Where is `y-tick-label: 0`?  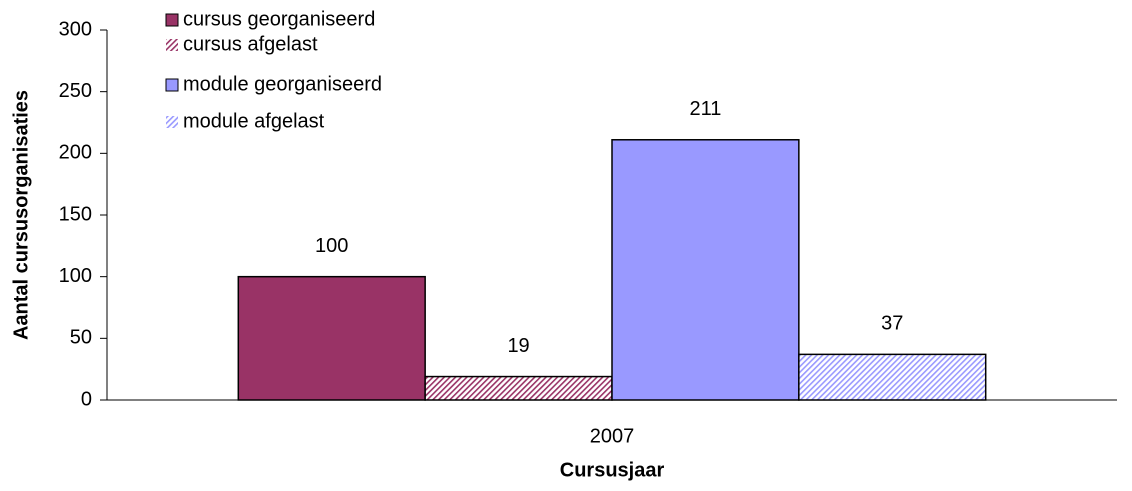
y-tick-label: 0 is located at coordinates (86, 399).